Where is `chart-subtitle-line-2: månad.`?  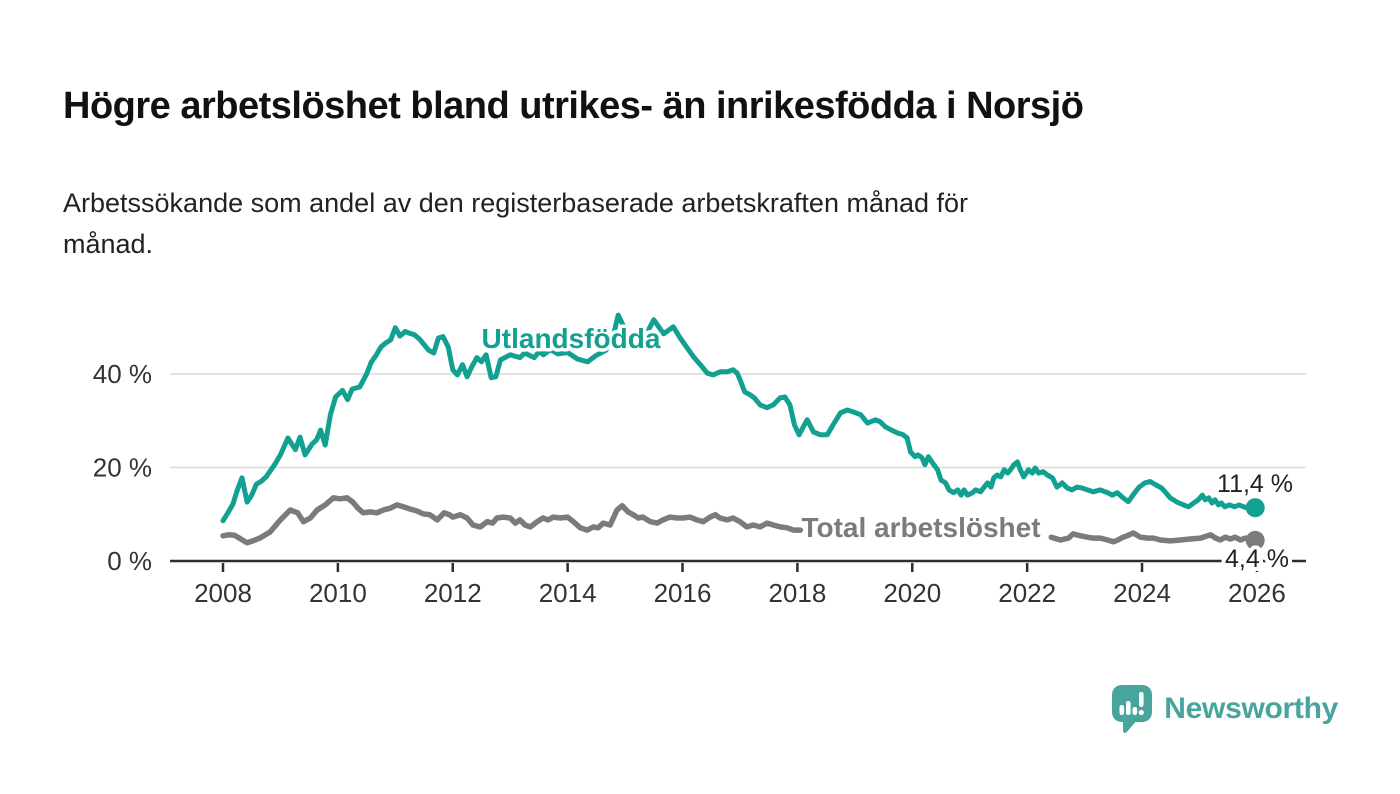 chart-subtitle-line-2: månad. is located at coordinates (108, 244).